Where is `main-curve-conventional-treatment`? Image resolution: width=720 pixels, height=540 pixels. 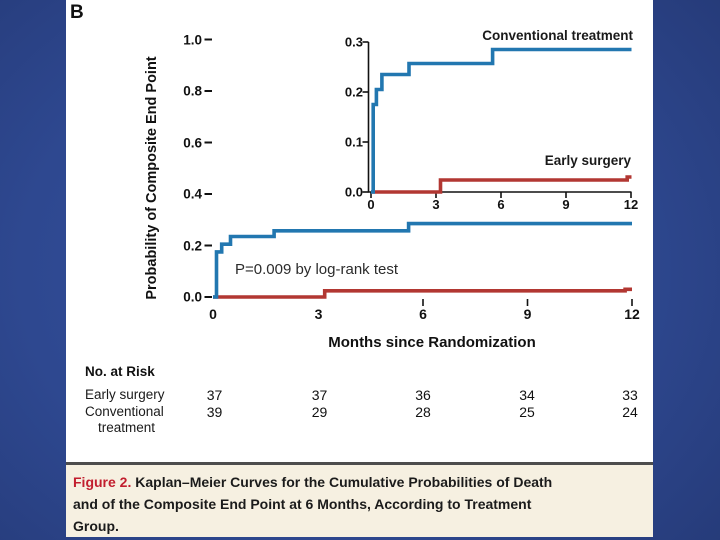 main-curve-conventional-treatment is located at coordinates (422, 260).